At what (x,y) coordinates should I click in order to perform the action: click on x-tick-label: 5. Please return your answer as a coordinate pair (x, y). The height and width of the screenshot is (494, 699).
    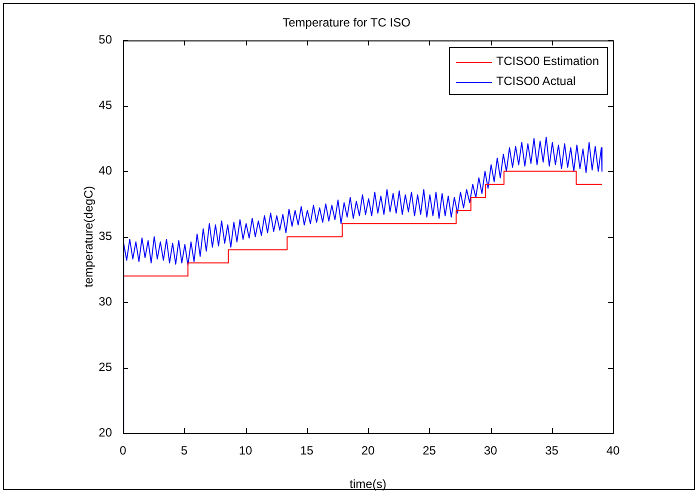
    Looking at the image, I should click on (184, 451).